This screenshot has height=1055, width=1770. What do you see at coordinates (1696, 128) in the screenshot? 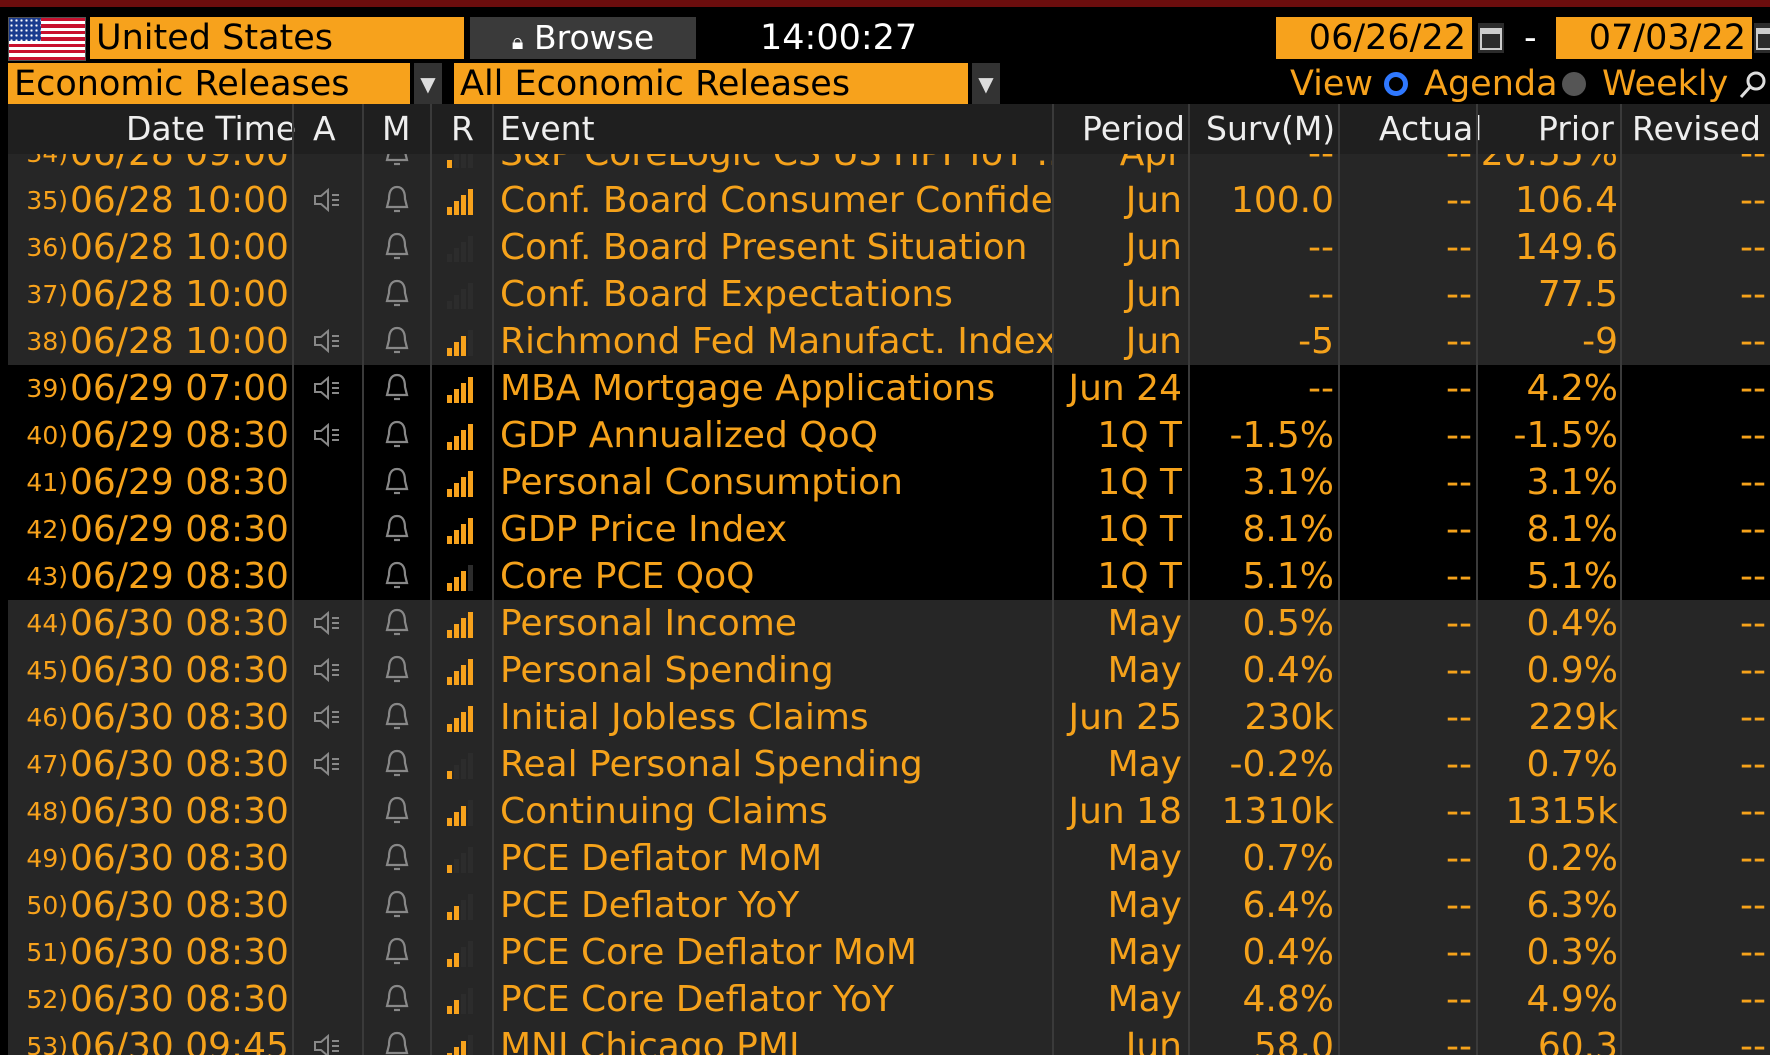
I see `col-revised: Revised` at bounding box center [1696, 128].